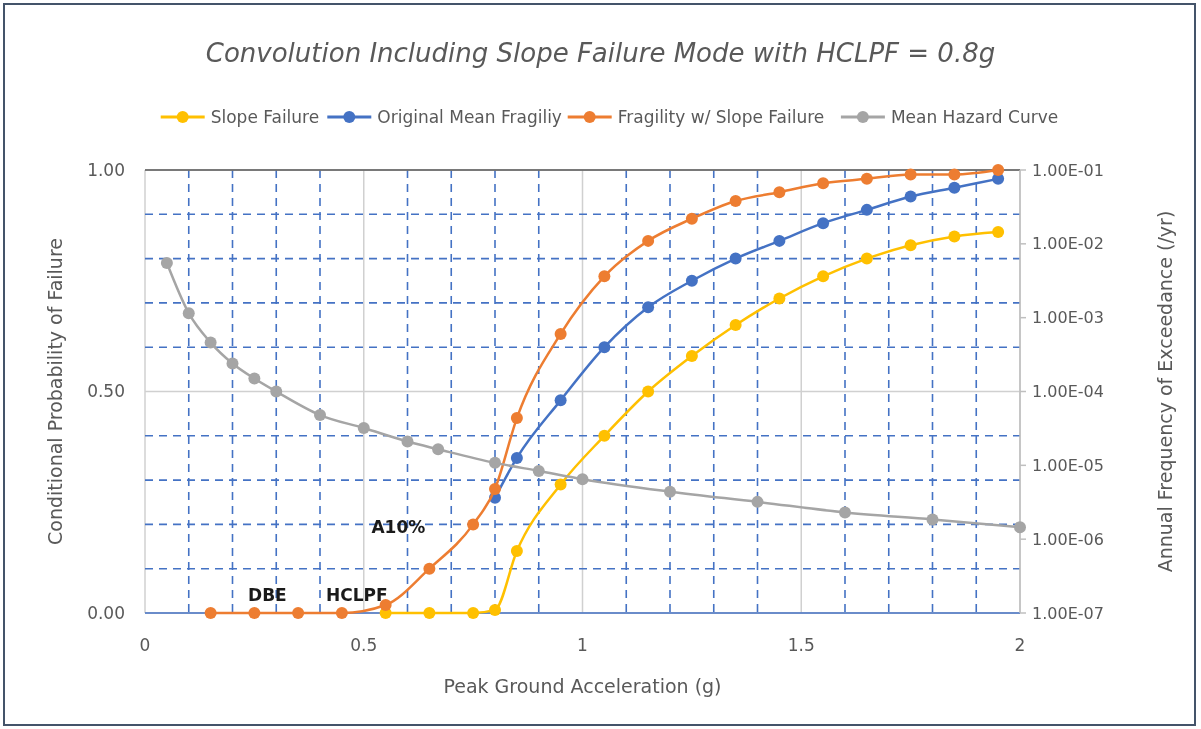 Image resolution: width=1201 pixels, height=729 pixels. What do you see at coordinates (1165, 391) in the screenshot?
I see `y2-axis-title: Annual Frequency of Exceedance (/yr)` at bounding box center [1165, 391].